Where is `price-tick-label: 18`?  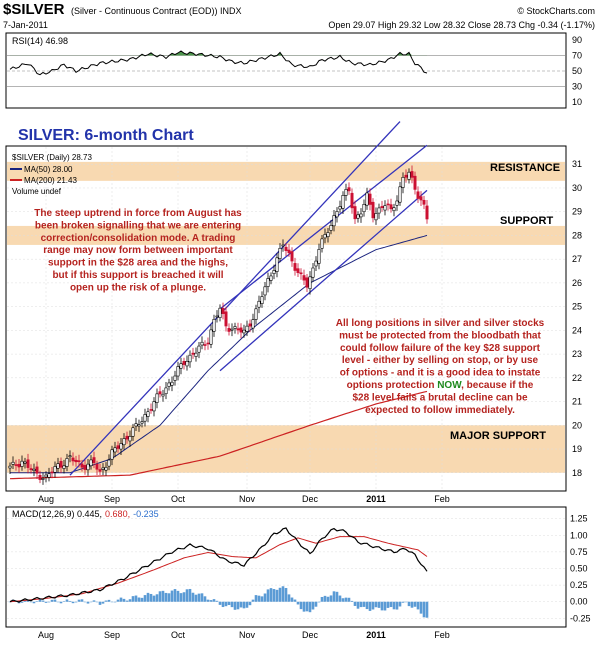 price-tick-label: 18 is located at coordinates (577, 473).